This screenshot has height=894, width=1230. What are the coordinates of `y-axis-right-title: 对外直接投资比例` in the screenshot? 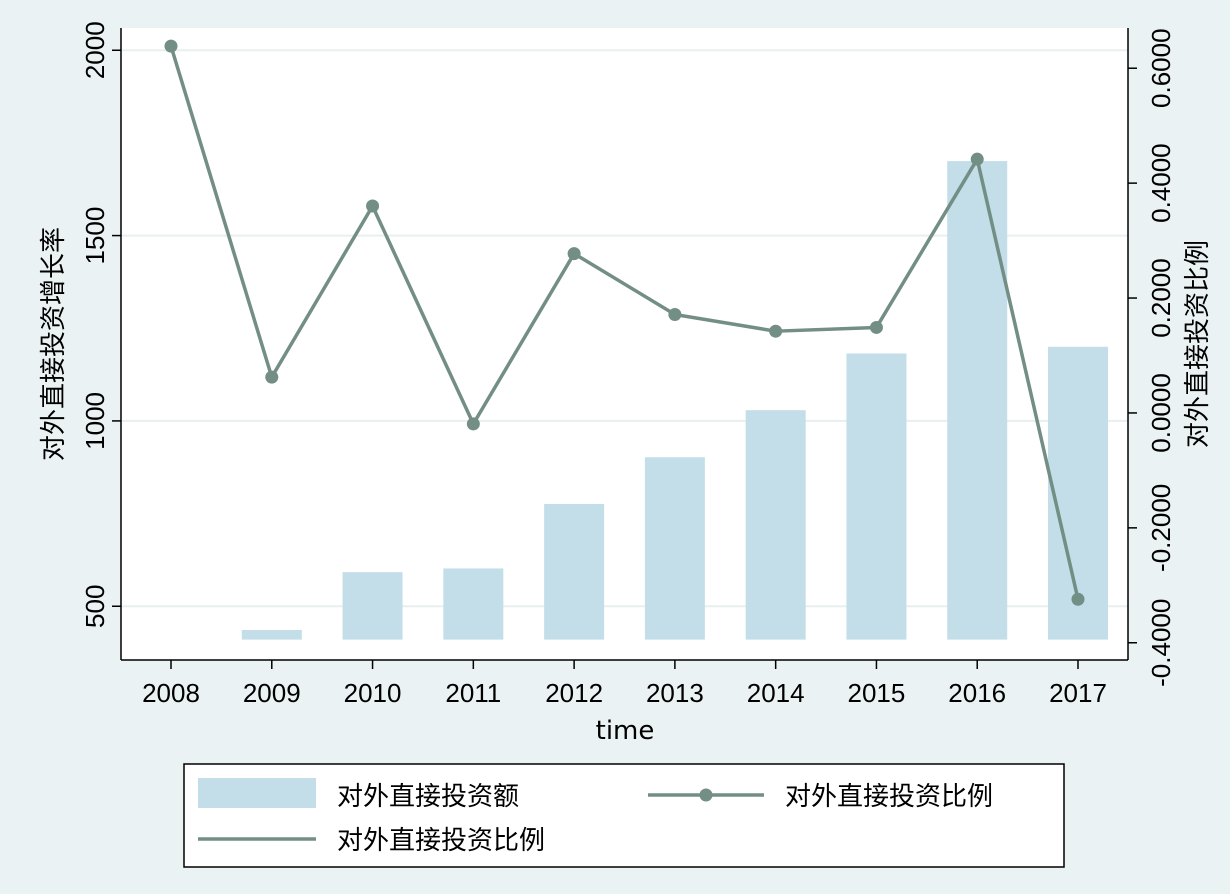 It's located at (1198, 344).